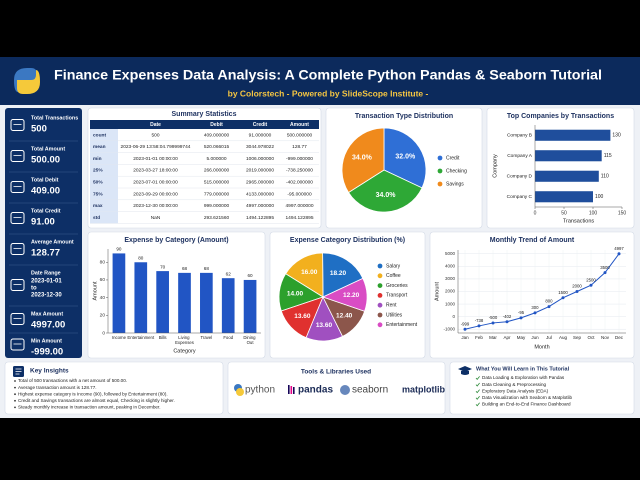 The height and width of the screenshot is (480, 640). Describe the element at coordinates (98, 206) in the screenshot. I see `row-header: max` at that location.